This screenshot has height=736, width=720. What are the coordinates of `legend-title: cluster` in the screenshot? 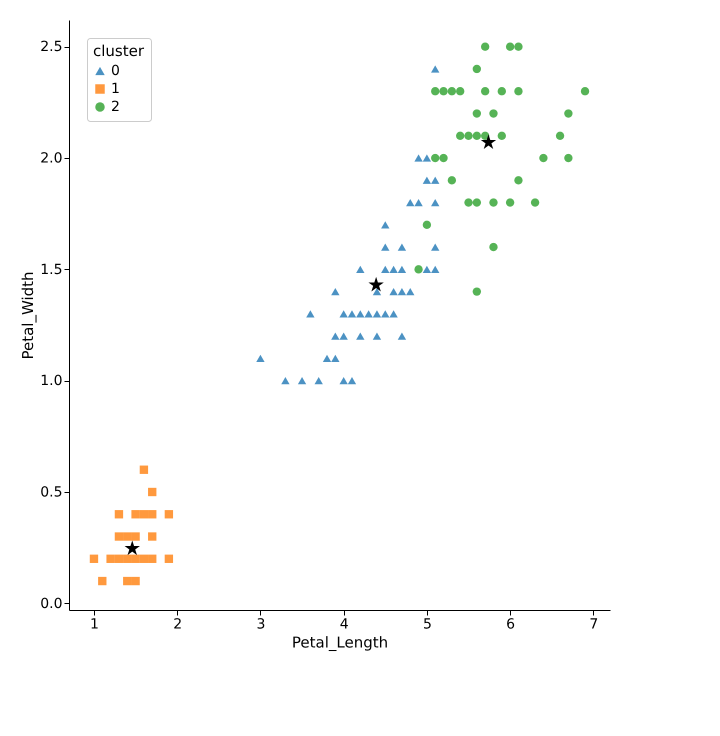 It's located at (119, 51).